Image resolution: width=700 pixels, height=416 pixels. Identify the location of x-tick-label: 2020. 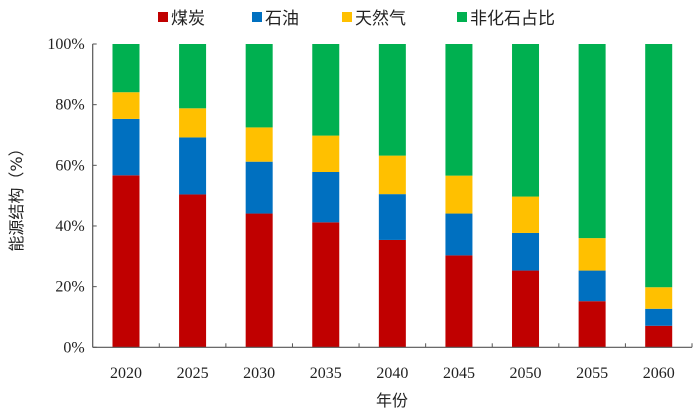
(126, 373).